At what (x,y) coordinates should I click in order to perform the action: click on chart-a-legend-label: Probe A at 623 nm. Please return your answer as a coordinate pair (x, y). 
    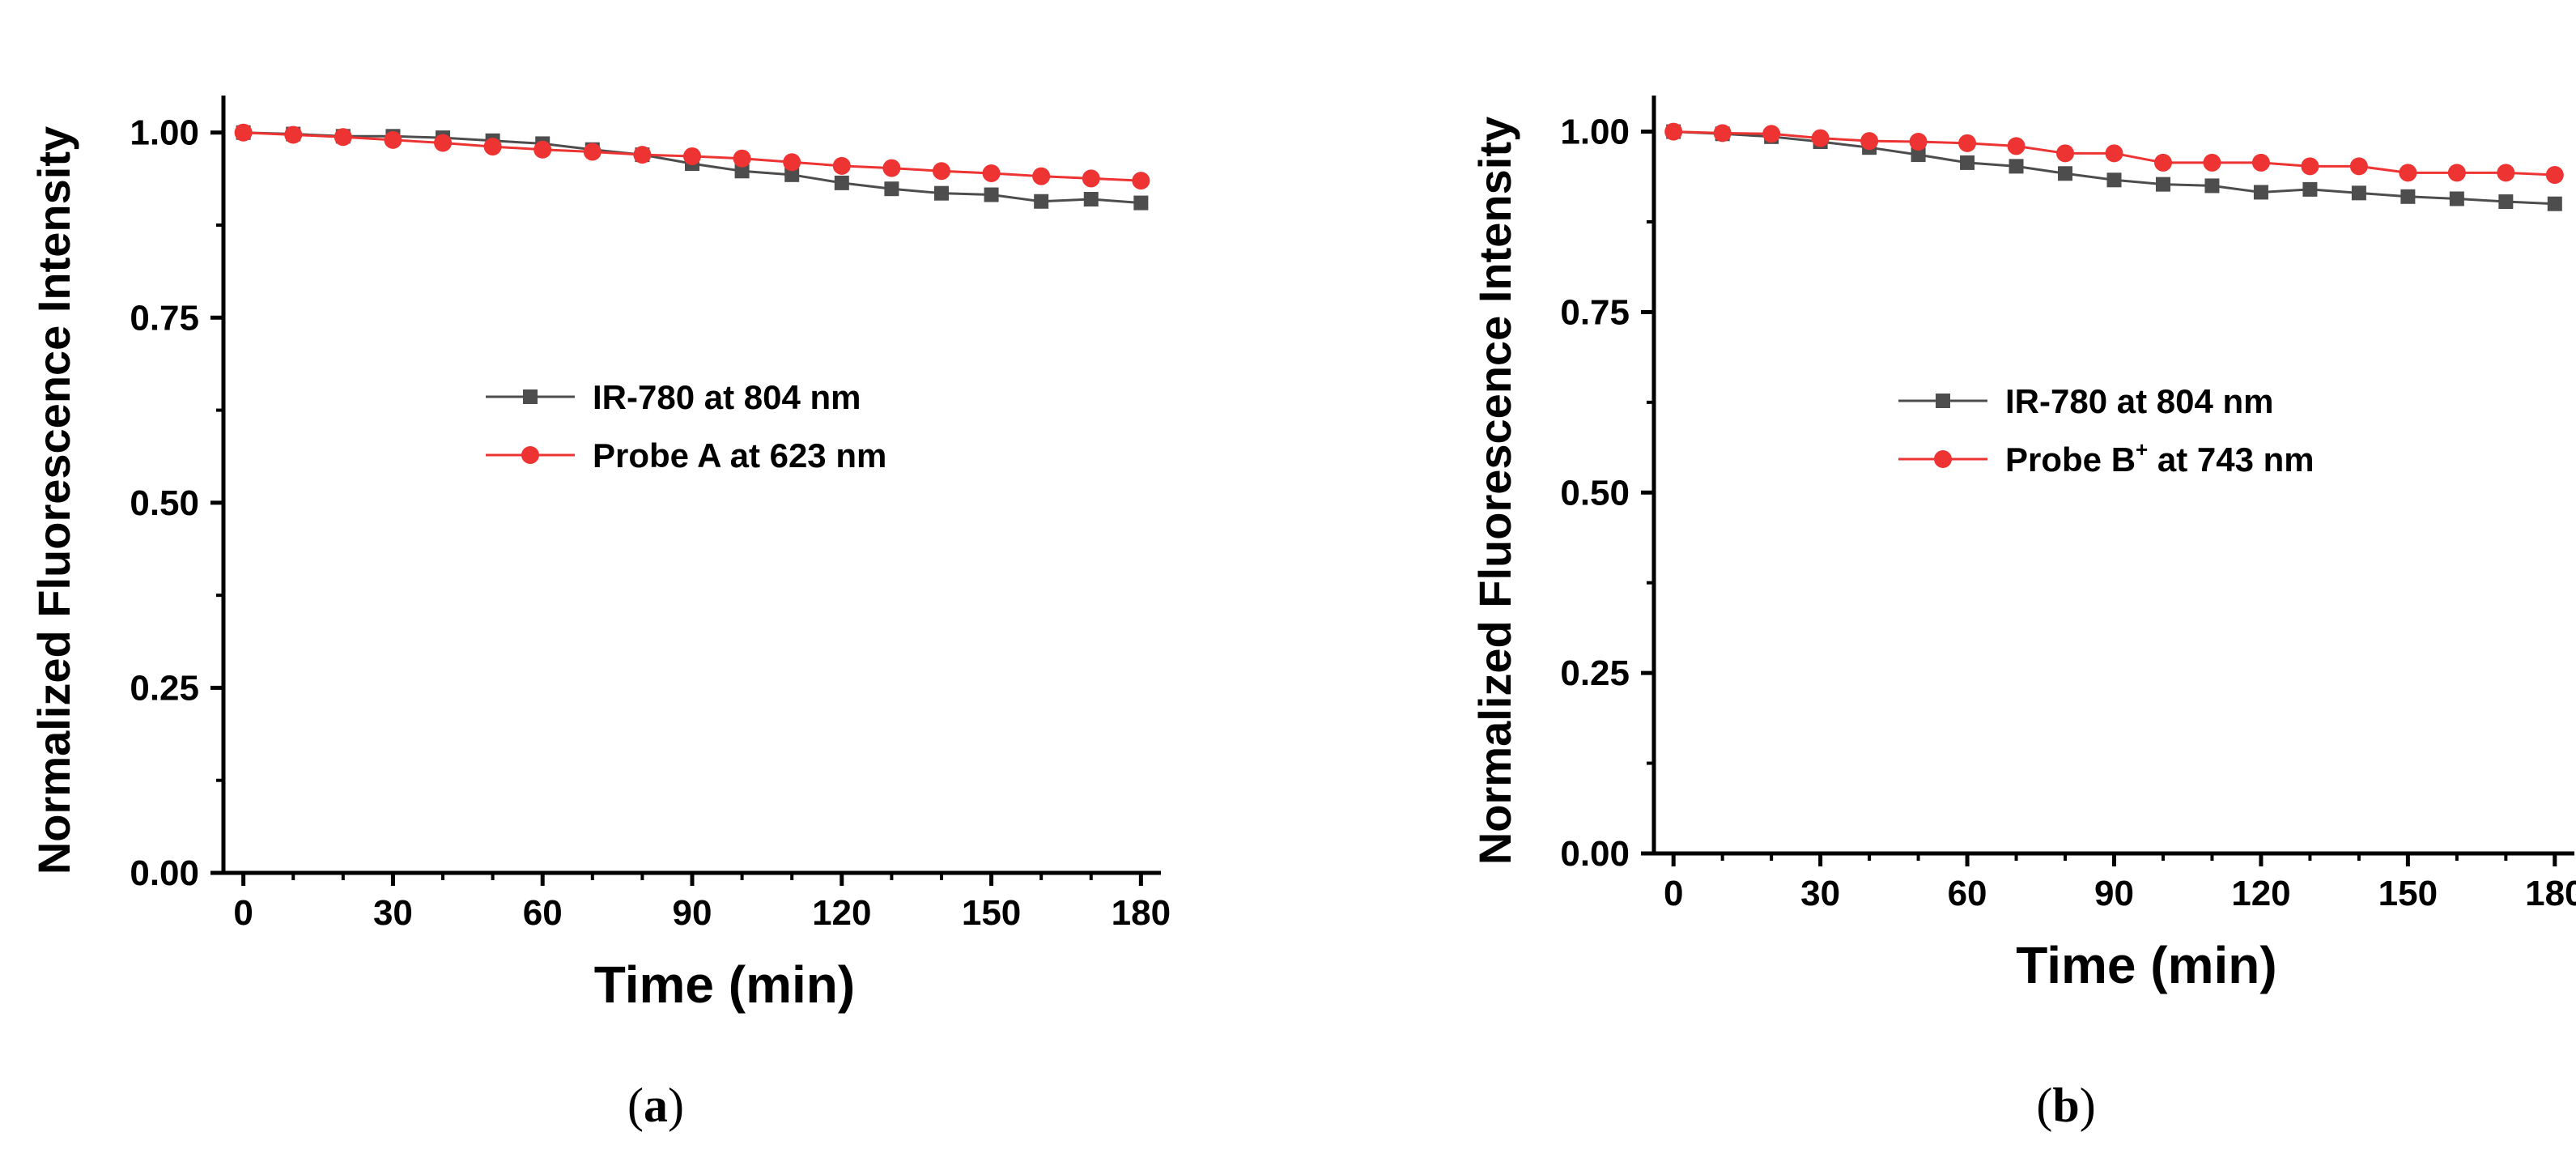
    Looking at the image, I should click on (740, 455).